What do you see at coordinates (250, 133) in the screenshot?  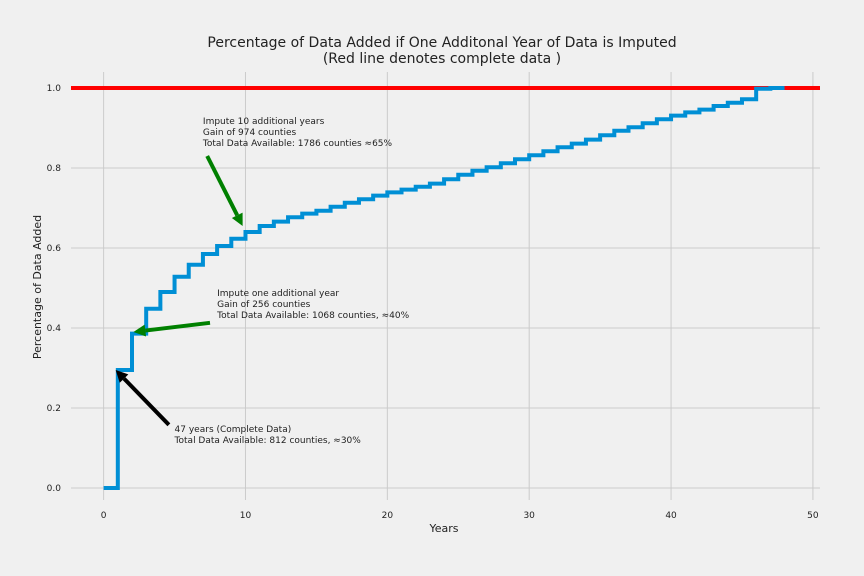 I see `annotation-text: Gain of 974 counties` at bounding box center [250, 133].